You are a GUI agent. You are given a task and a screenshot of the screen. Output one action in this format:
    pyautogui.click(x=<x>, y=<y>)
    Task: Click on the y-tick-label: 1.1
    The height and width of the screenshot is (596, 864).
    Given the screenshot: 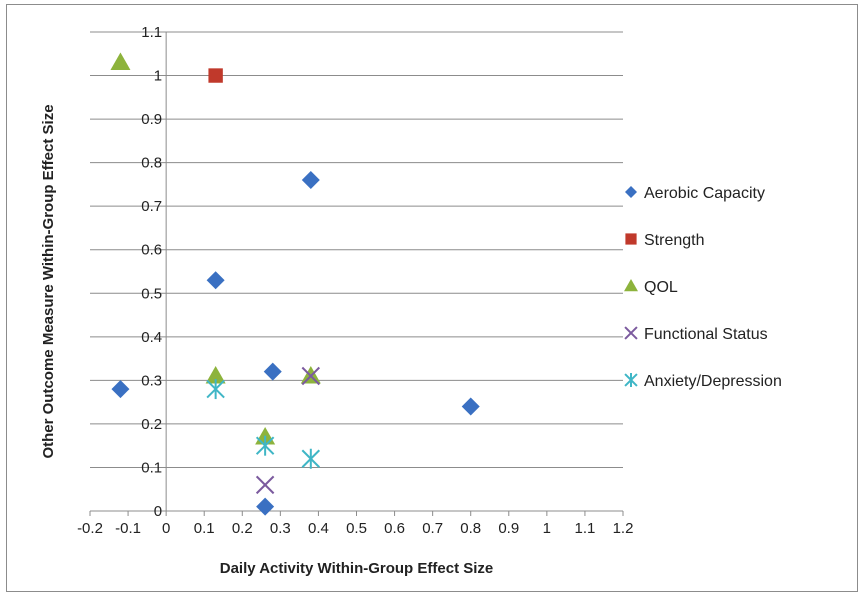 What is the action you would take?
    pyautogui.click(x=151, y=32)
    